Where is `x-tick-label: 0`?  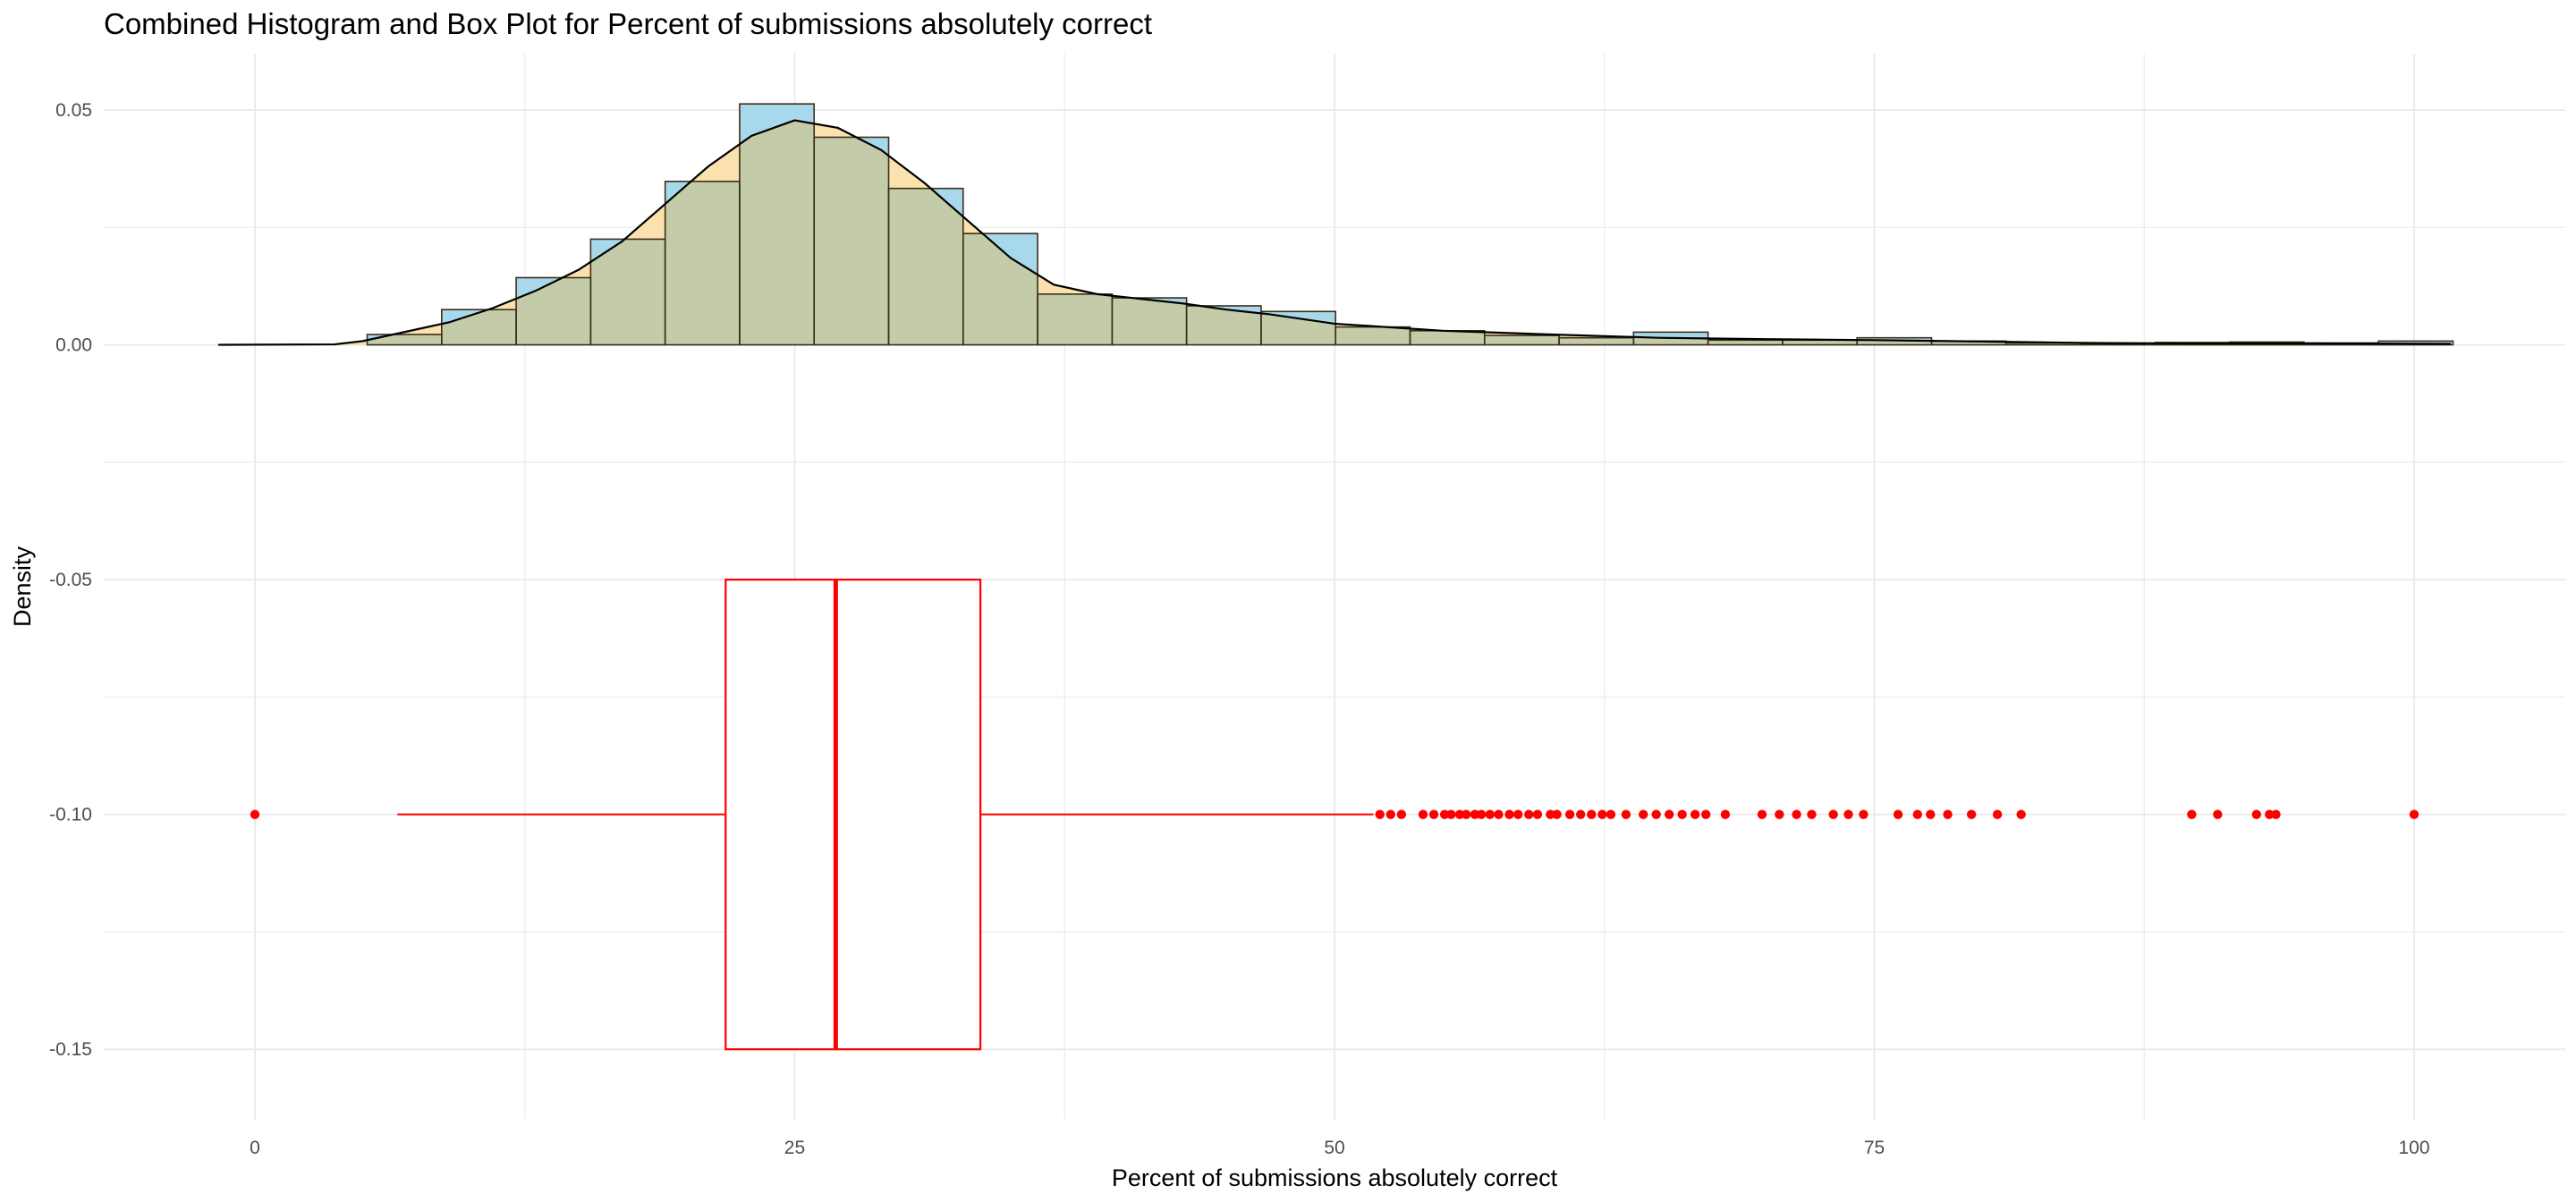 x-tick-label: 0 is located at coordinates (255, 1148).